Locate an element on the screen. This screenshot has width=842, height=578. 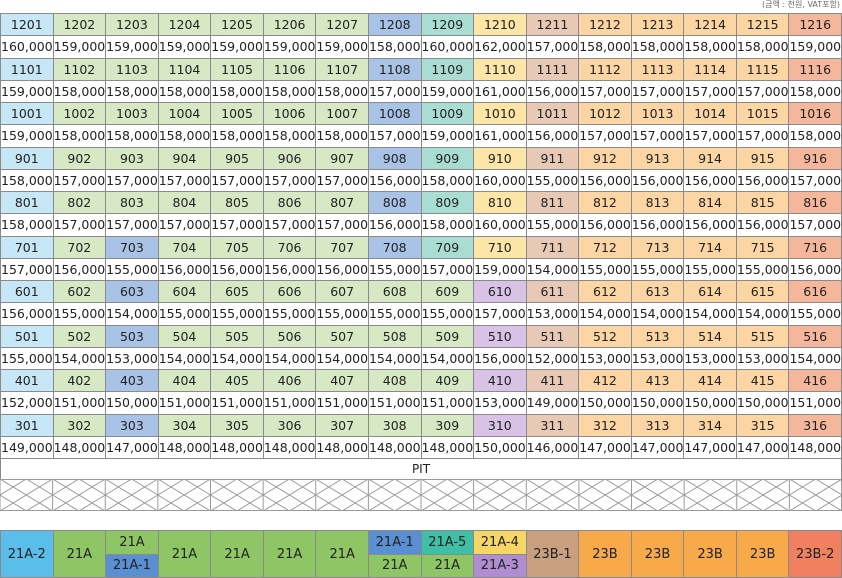
type-label: 21A-1 is located at coordinates (132, 565).